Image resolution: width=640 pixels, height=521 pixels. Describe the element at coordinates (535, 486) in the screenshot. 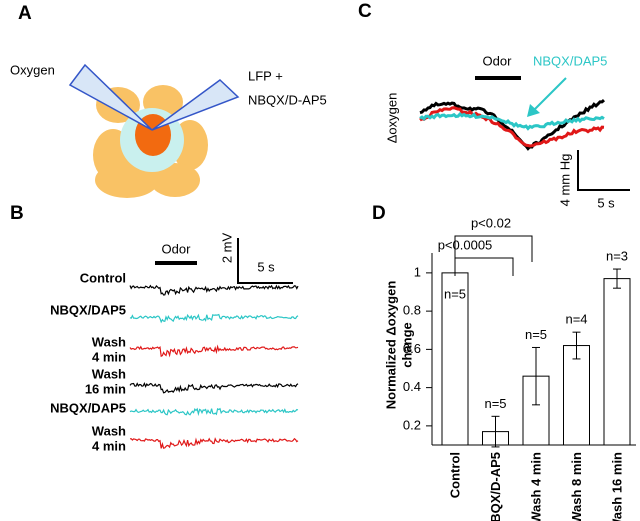

I see `x-tick-label: Wash 4 min` at that location.